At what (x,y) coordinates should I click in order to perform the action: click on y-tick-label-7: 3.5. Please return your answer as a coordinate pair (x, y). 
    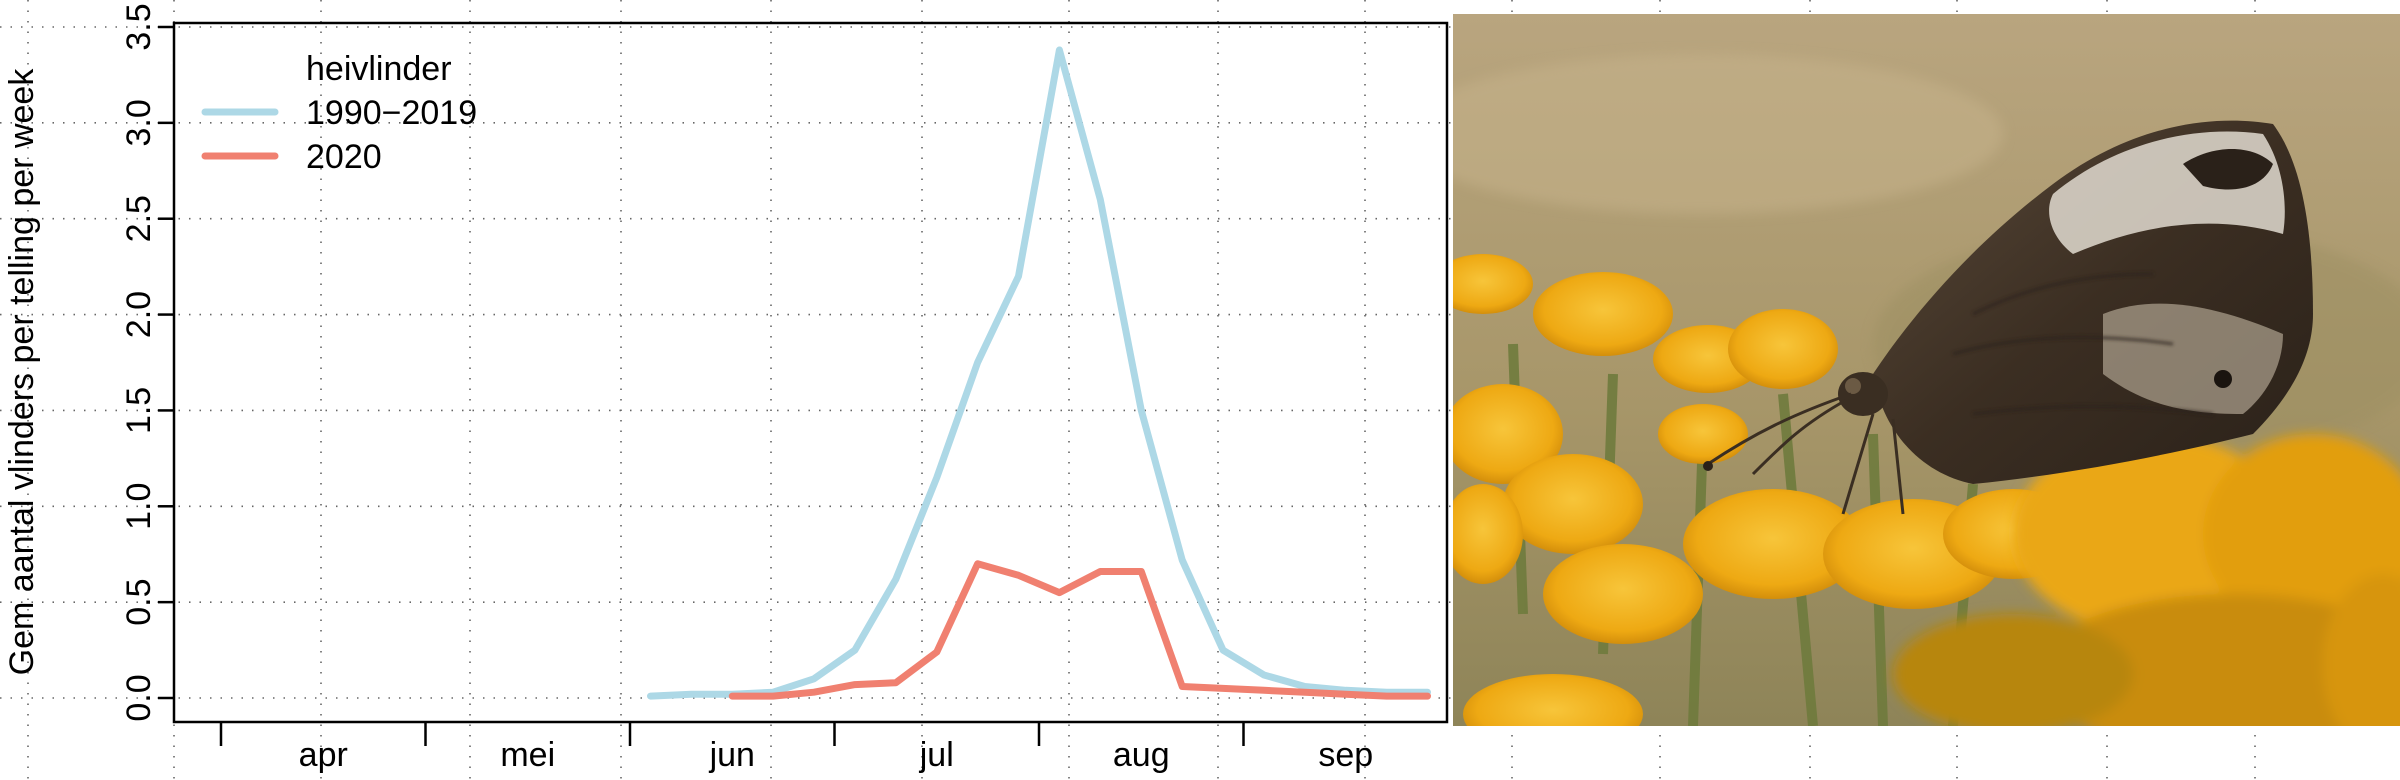
    Looking at the image, I should click on (139, 26).